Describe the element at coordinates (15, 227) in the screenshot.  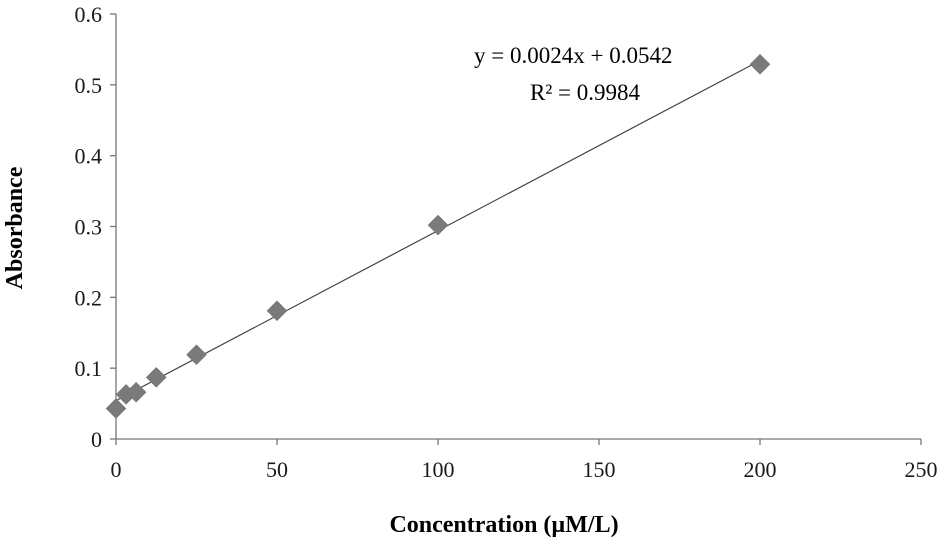
I see `y-axis-title: Absorbance` at that location.